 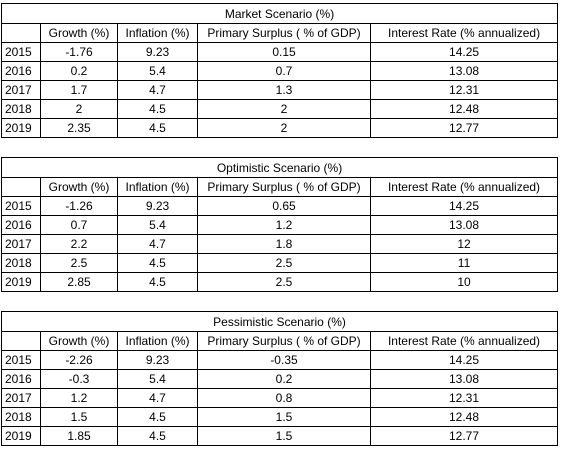 I want to click on growth-cell: -0.3, so click(x=79, y=379).